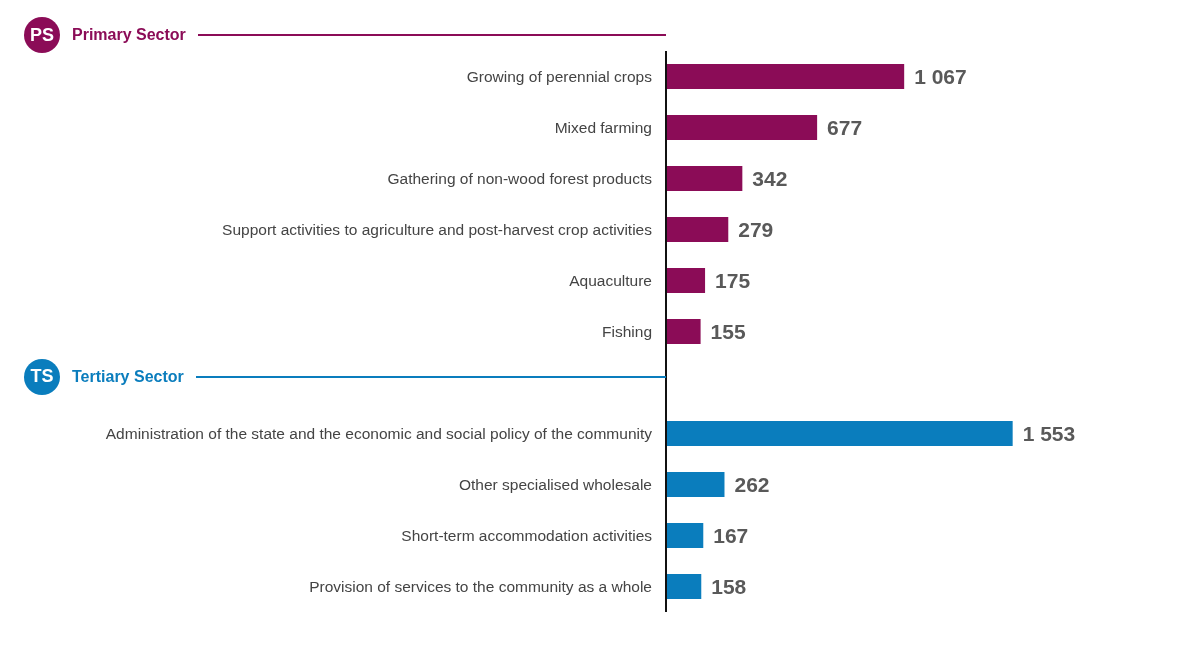 The height and width of the screenshot is (646, 1204). Describe the element at coordinates (610, 280) in the screenshot. I see `y-tick-label: Aquaculture` at that location.